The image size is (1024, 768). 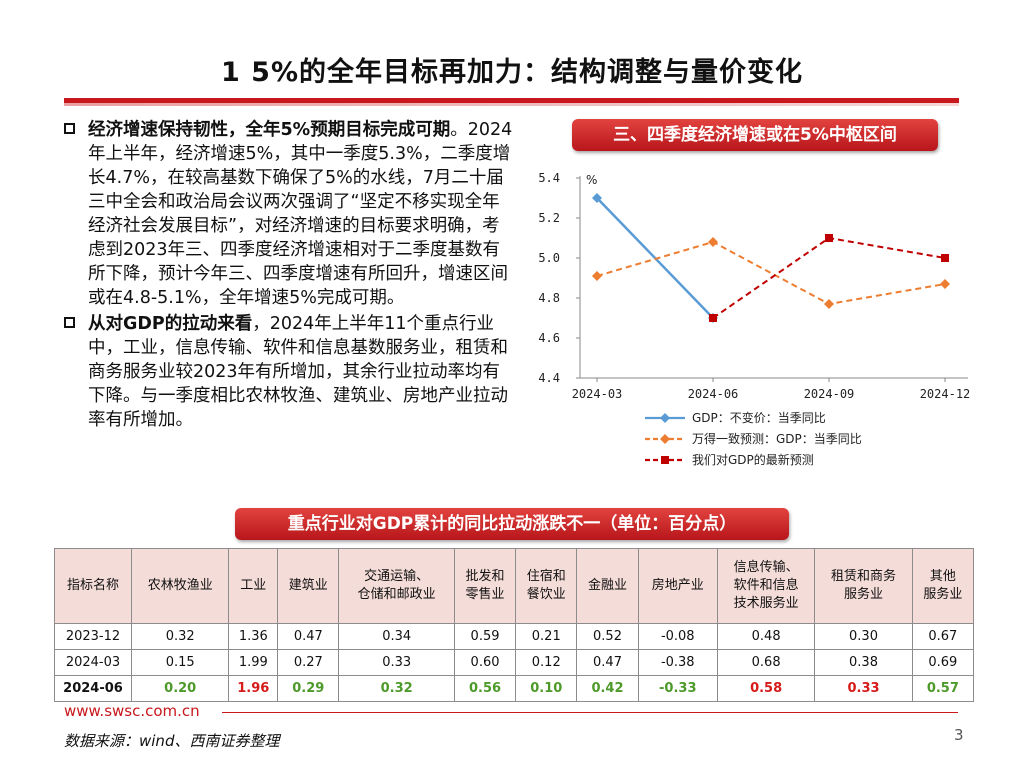 What do you see at coordinates (180, 688) in the screenshot?
I see `table-cell: 0.20` at bounding box center [180, 688].